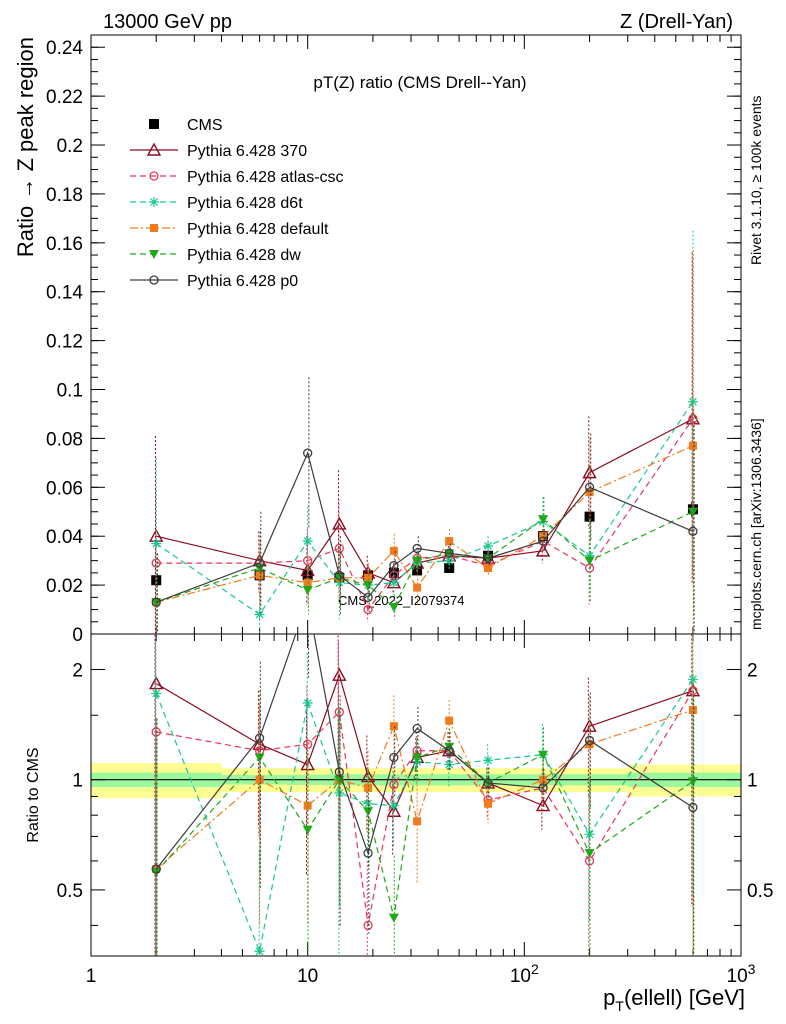 The height and width of the screenshot is (1024, 786). Describe the element at coordinates (756, 524) in the screenshot. I see `mcplots-label: mcplots.cern.ch [arXiv:1306.3436]` at that location.